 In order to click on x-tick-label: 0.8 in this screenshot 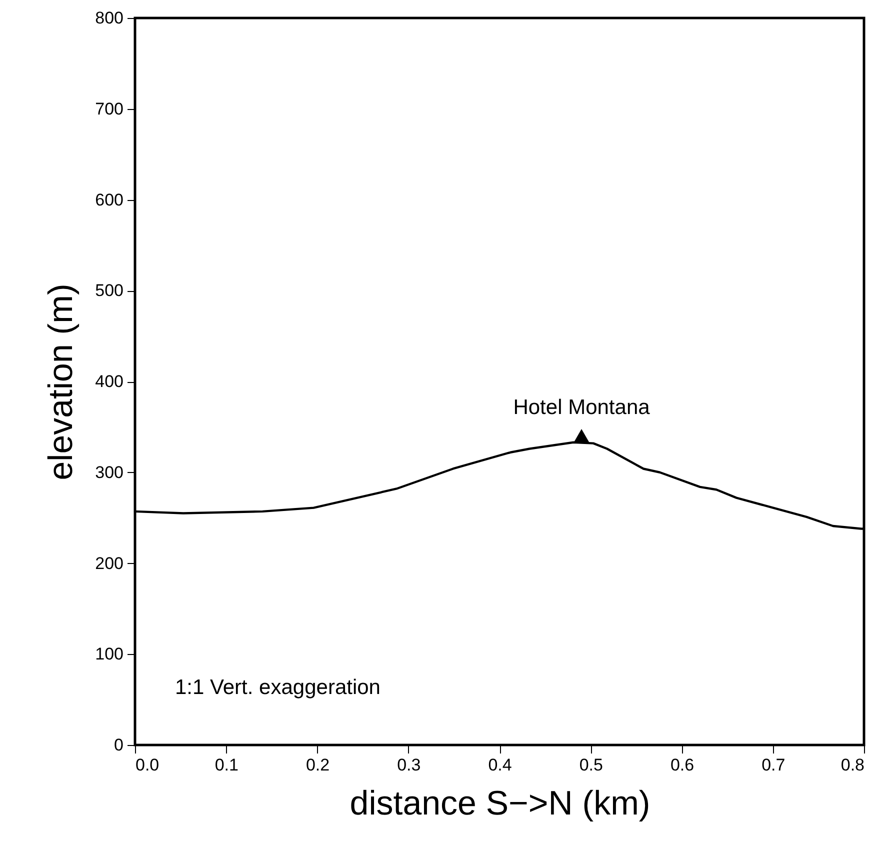, I will do `click(852, 765)`.